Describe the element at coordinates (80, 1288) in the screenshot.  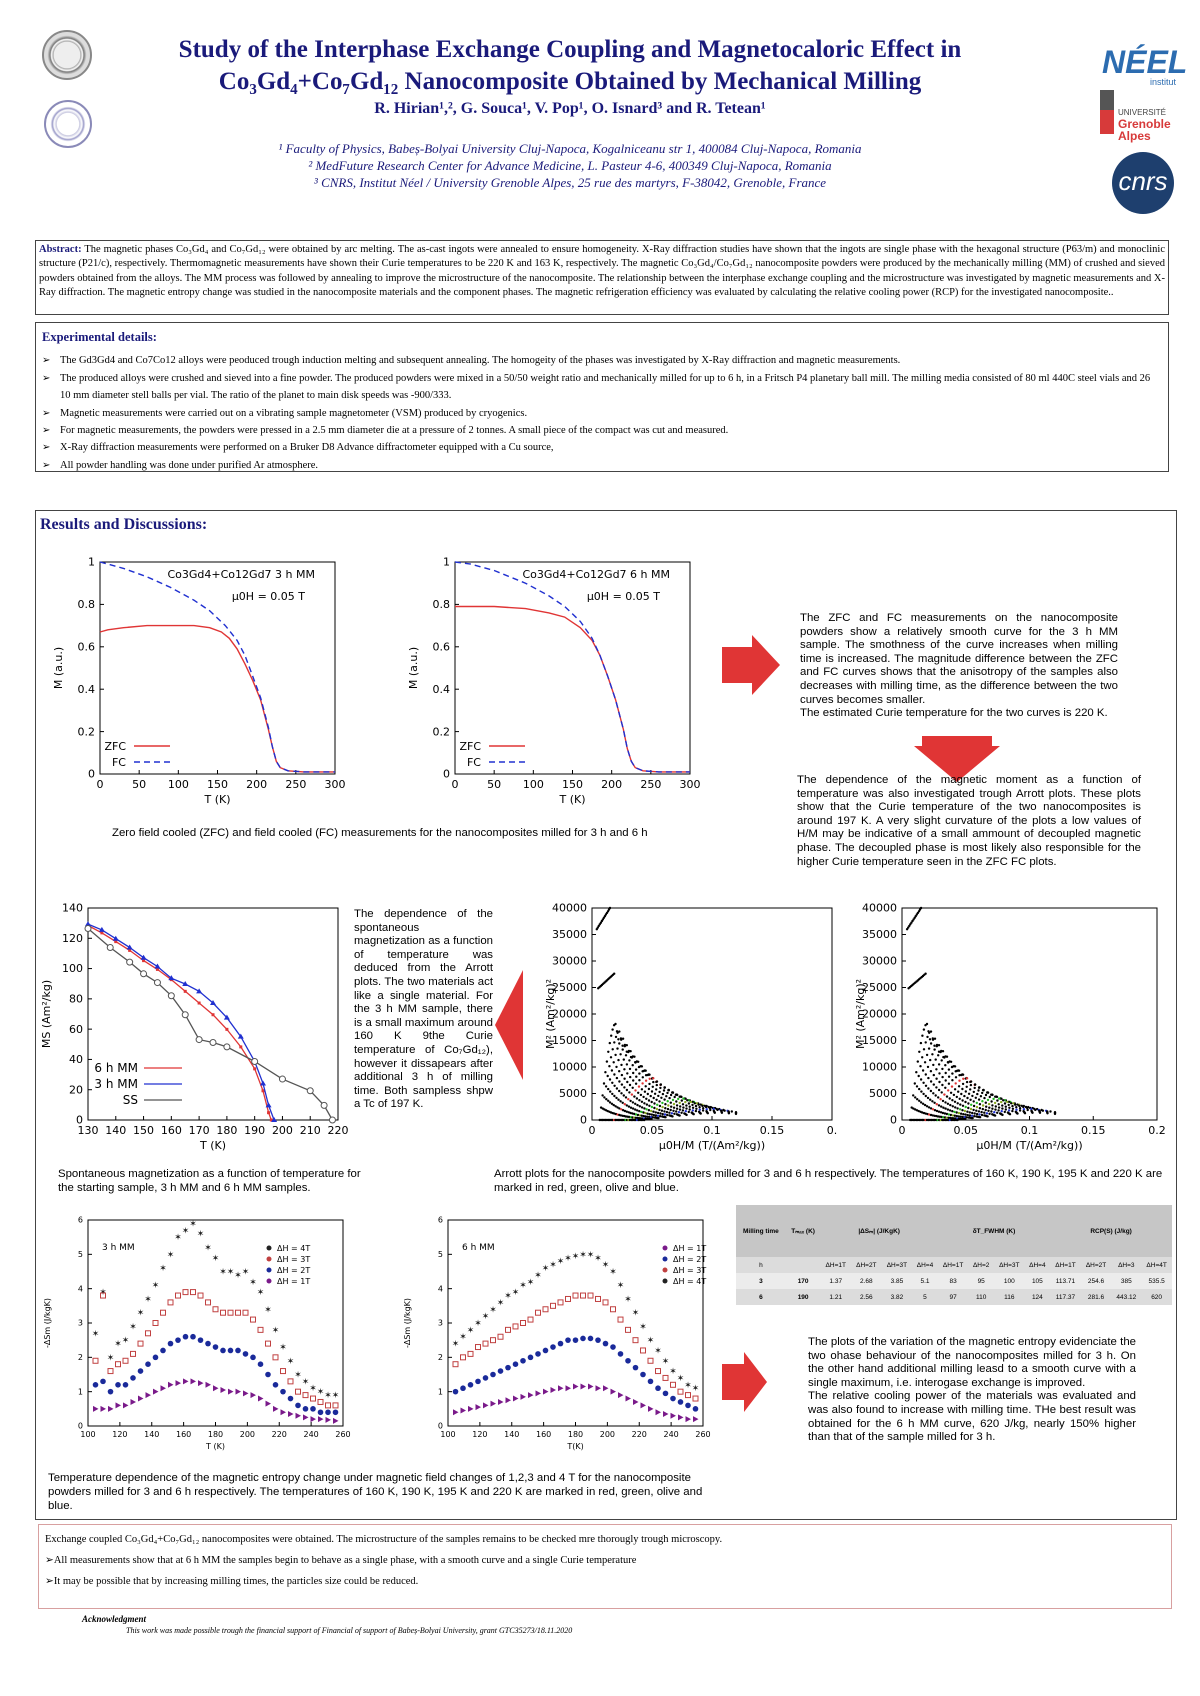
I see `y-tick-label: 4` at that location.